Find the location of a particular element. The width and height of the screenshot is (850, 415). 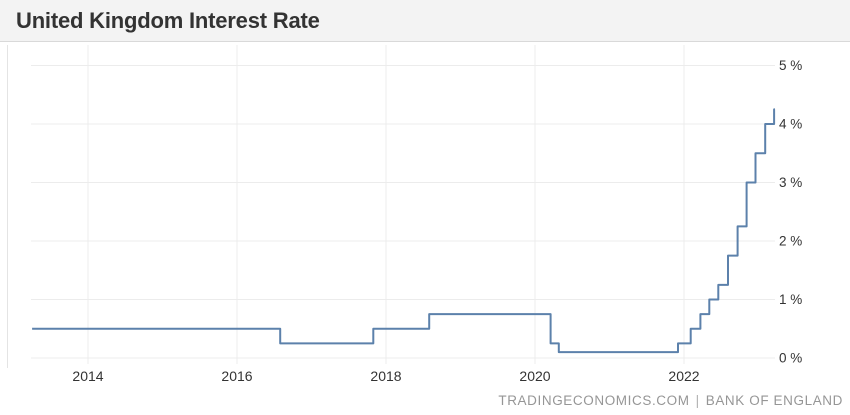

x-tick-label: 2018 is located at coordinates (385, 376).